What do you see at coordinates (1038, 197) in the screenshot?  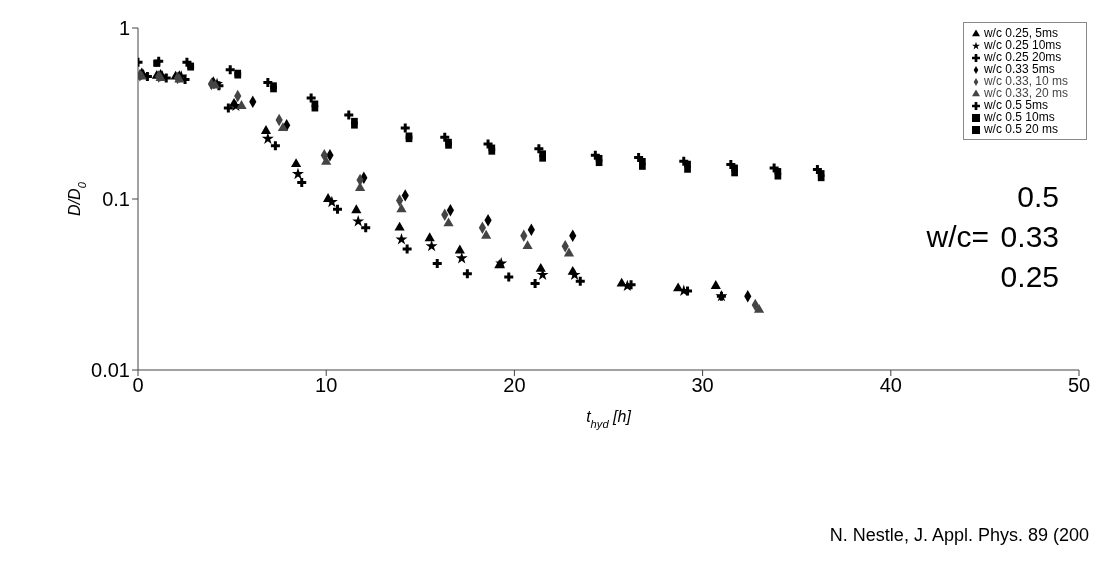 I see `annotation: 0.5` at bounding box center [1038, 197].